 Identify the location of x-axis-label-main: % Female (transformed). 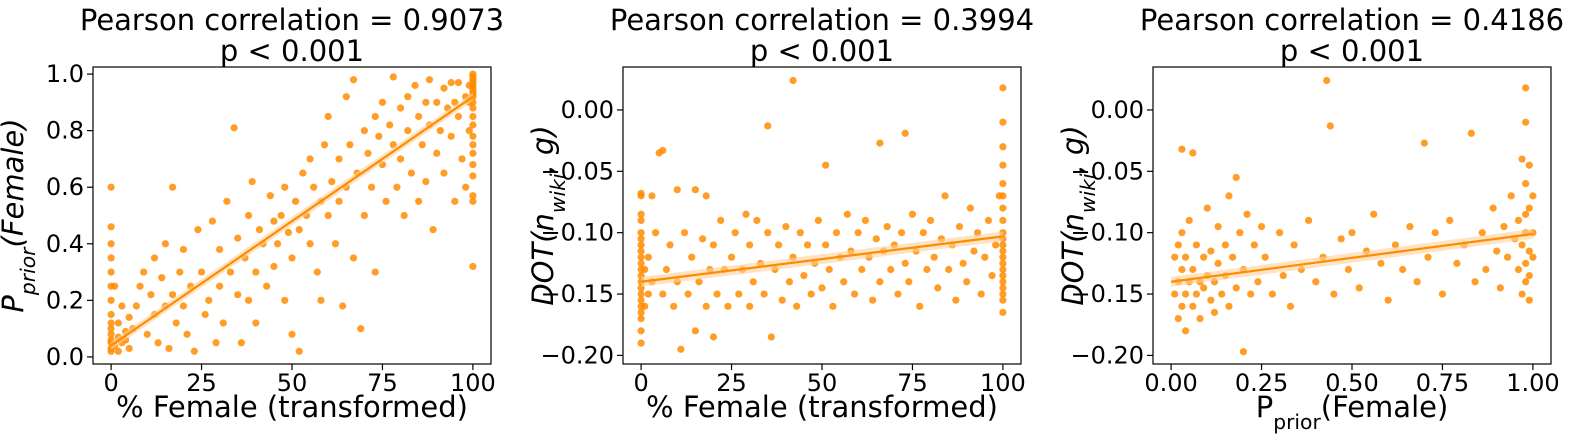
(292, 407).